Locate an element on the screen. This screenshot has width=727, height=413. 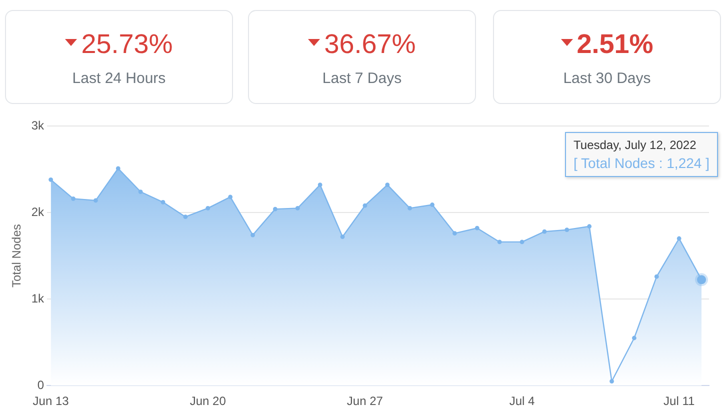
x-tick-label: Jun 27 is located at coordinates (365, 401).